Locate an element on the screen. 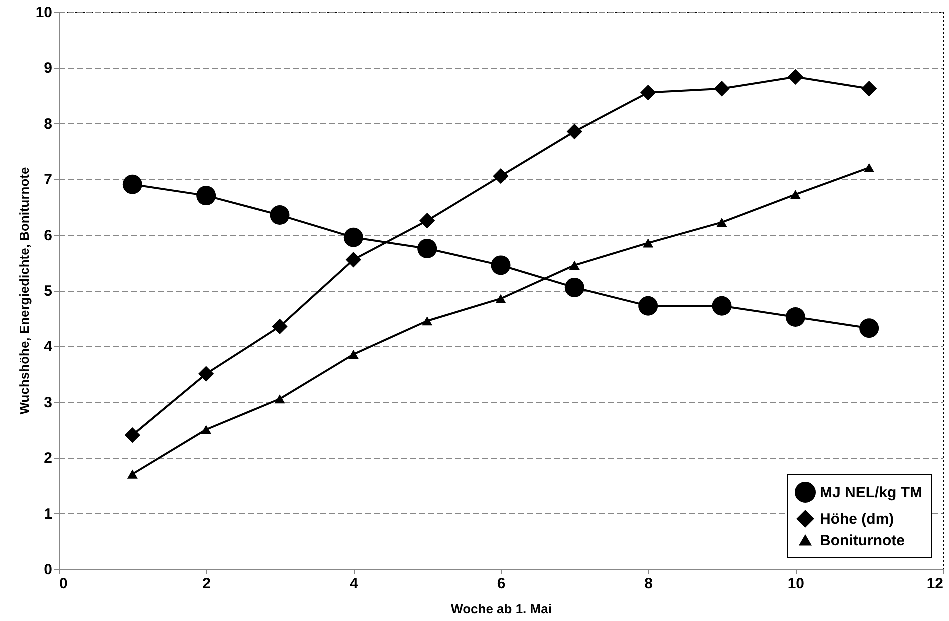 Image resolution: width=949 pixels, height=621 pixels. y-tick-label: 1 is located at coordinates (48, 514).